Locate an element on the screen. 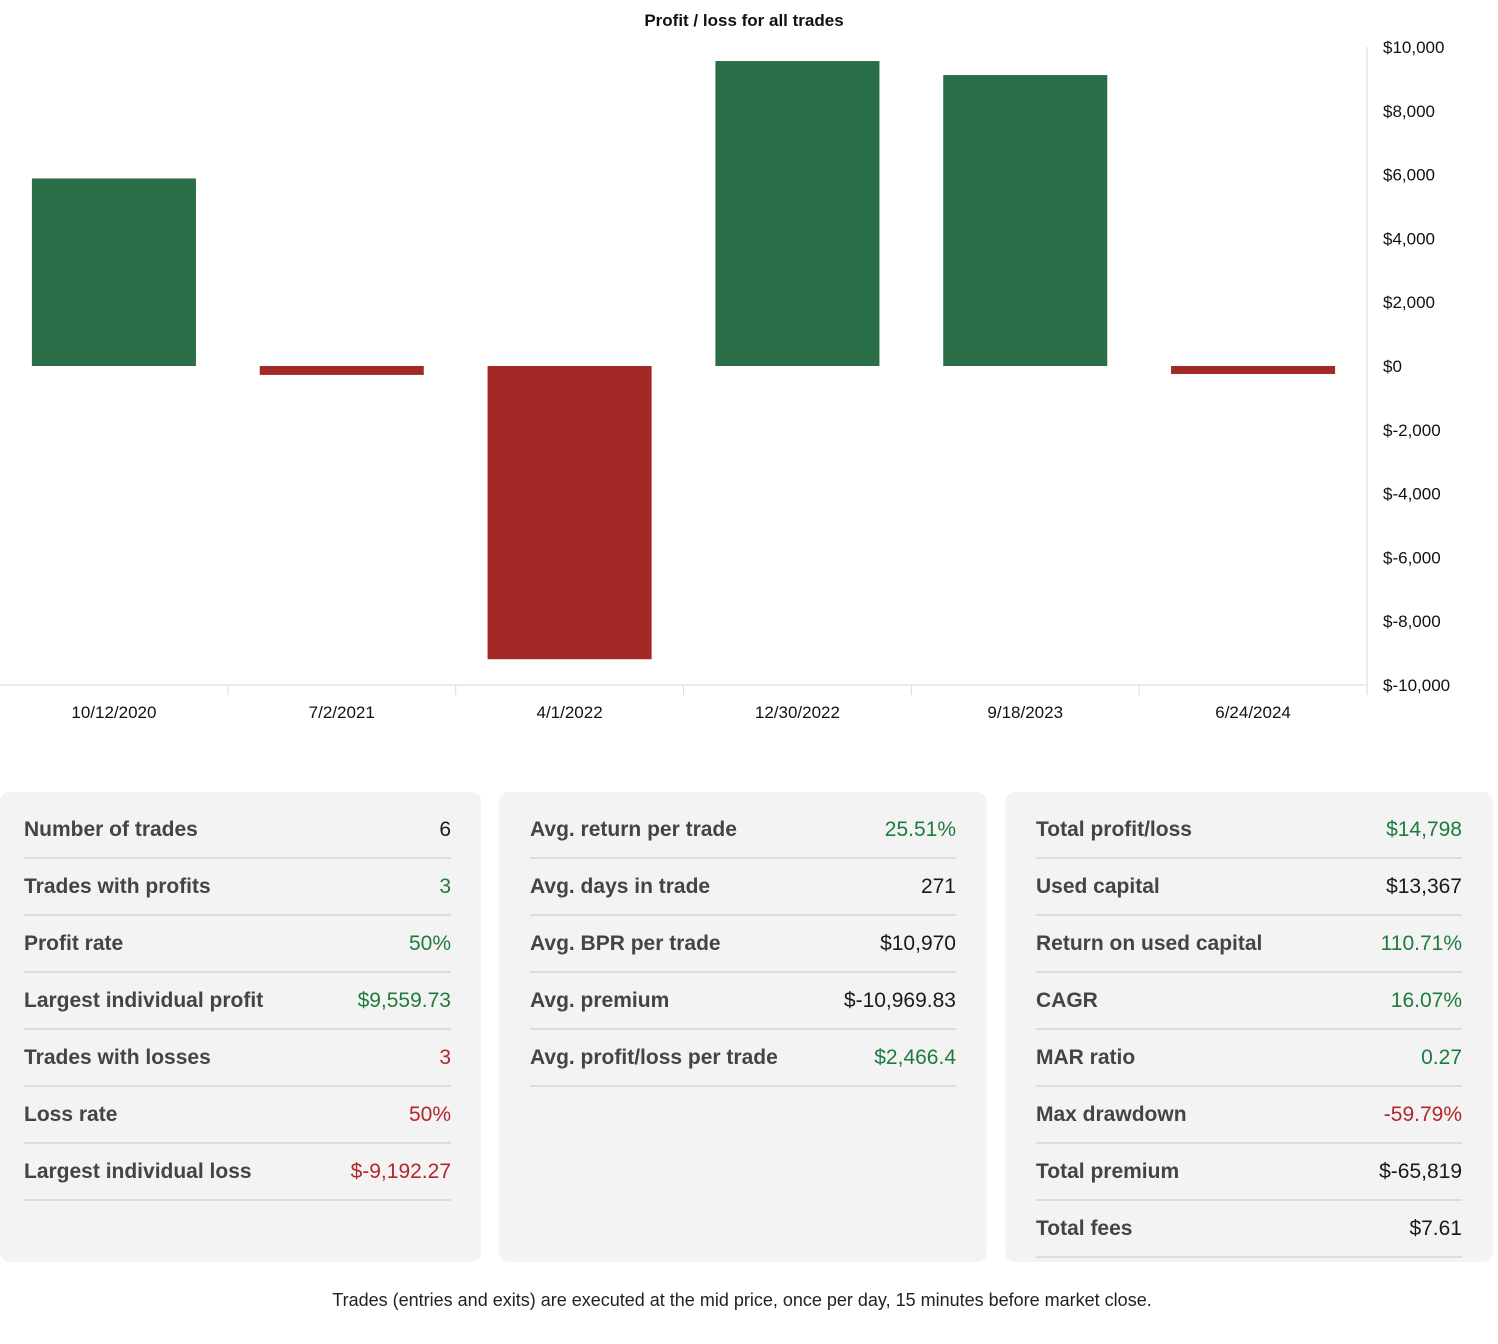 Image resolution: width=1498 pixels, height=1344 pixels. stat-value: $2,466.4 is located at coordinates (915, 1057).